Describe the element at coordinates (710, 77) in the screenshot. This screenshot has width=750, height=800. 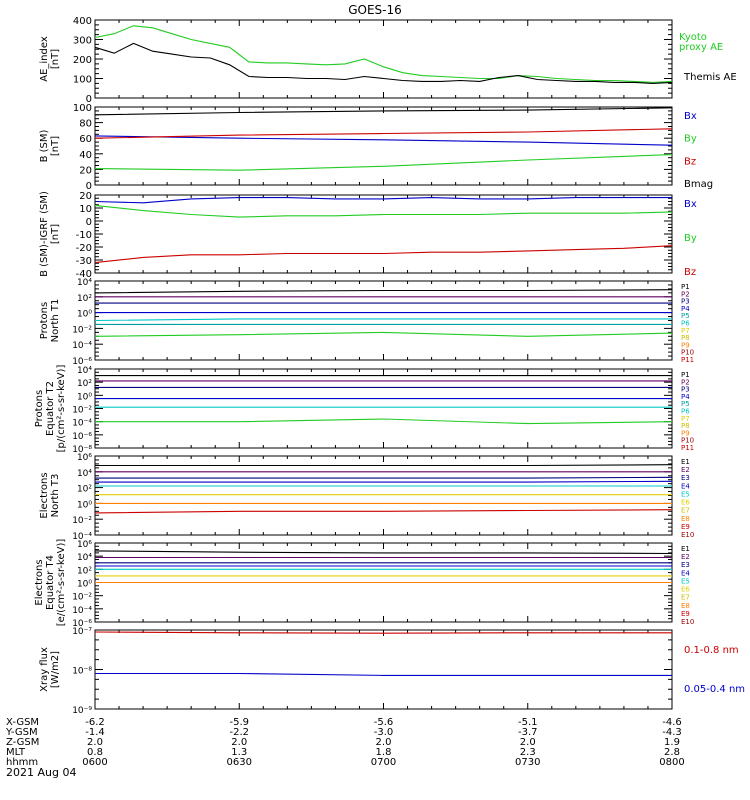
I see `legend-entry: Themis AE` at that location.